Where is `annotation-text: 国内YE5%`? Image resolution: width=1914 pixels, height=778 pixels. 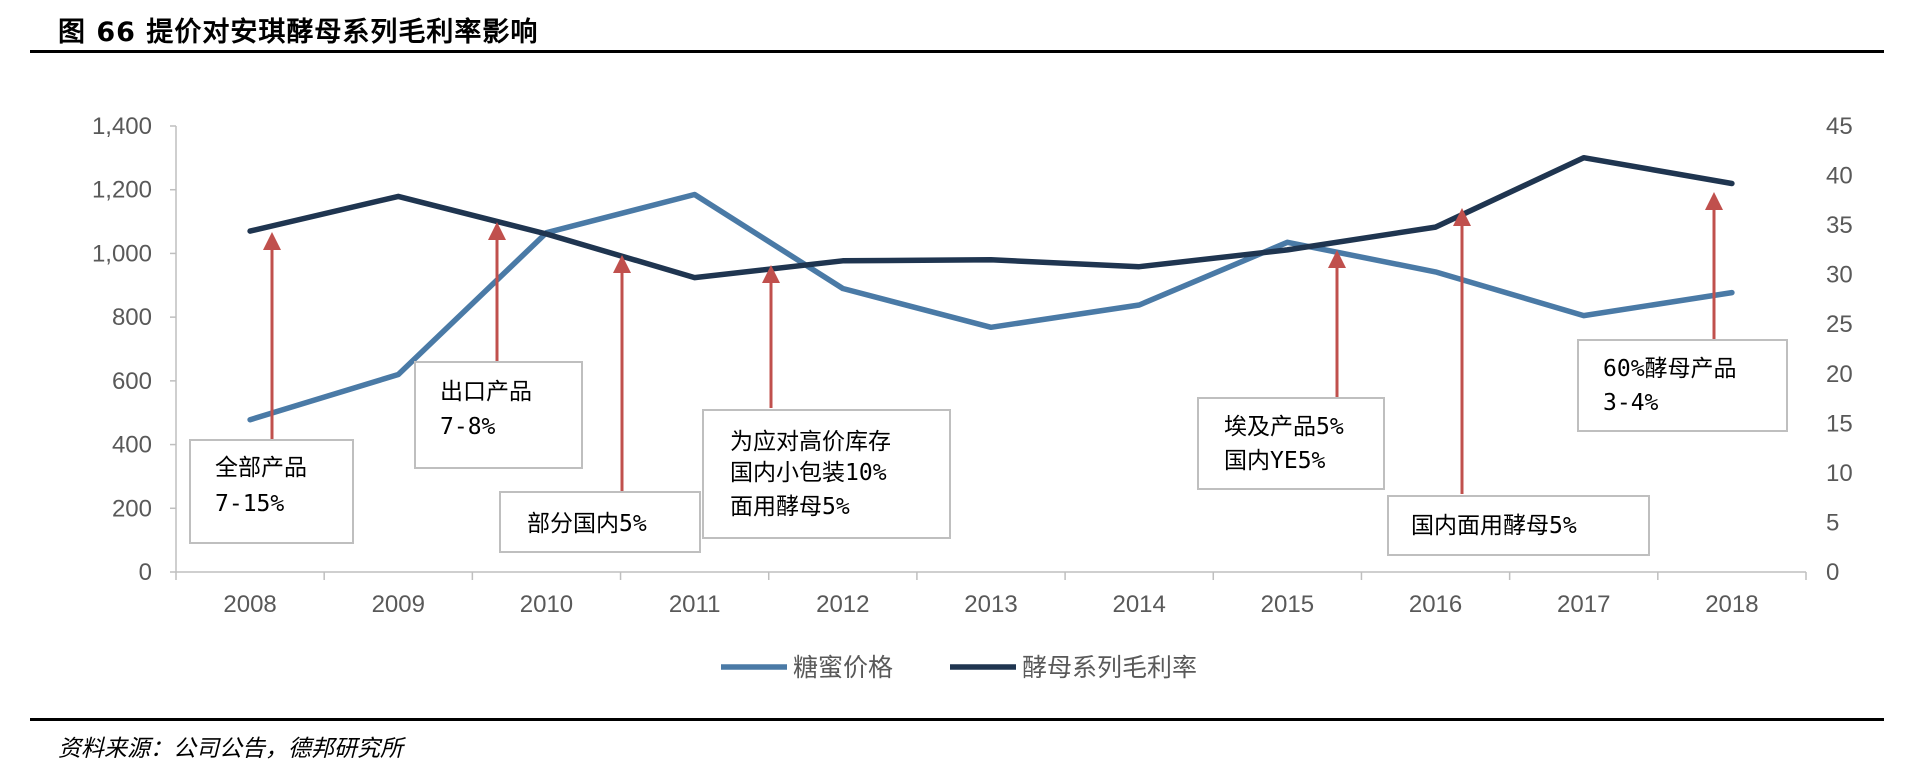
annotation-text: 国内YE5% is located at coordinates (1275, 461).